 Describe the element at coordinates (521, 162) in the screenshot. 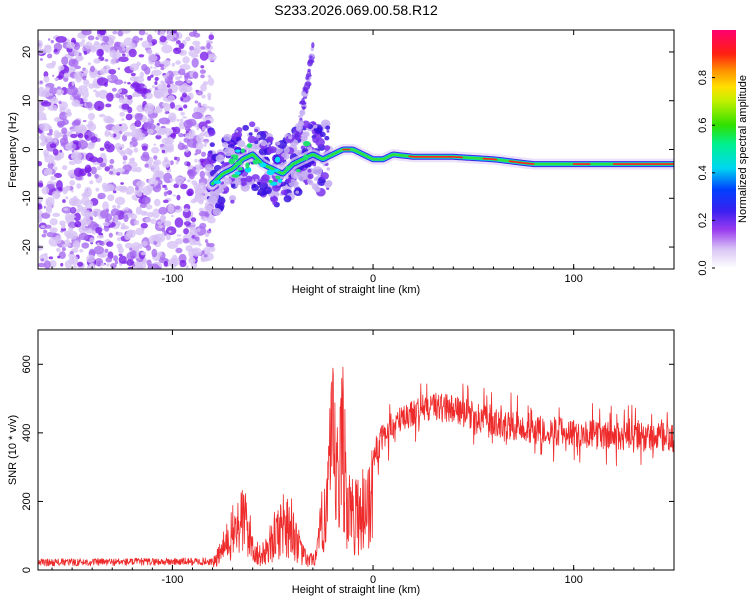

I see `spectrogram-ridge-core` at that location.